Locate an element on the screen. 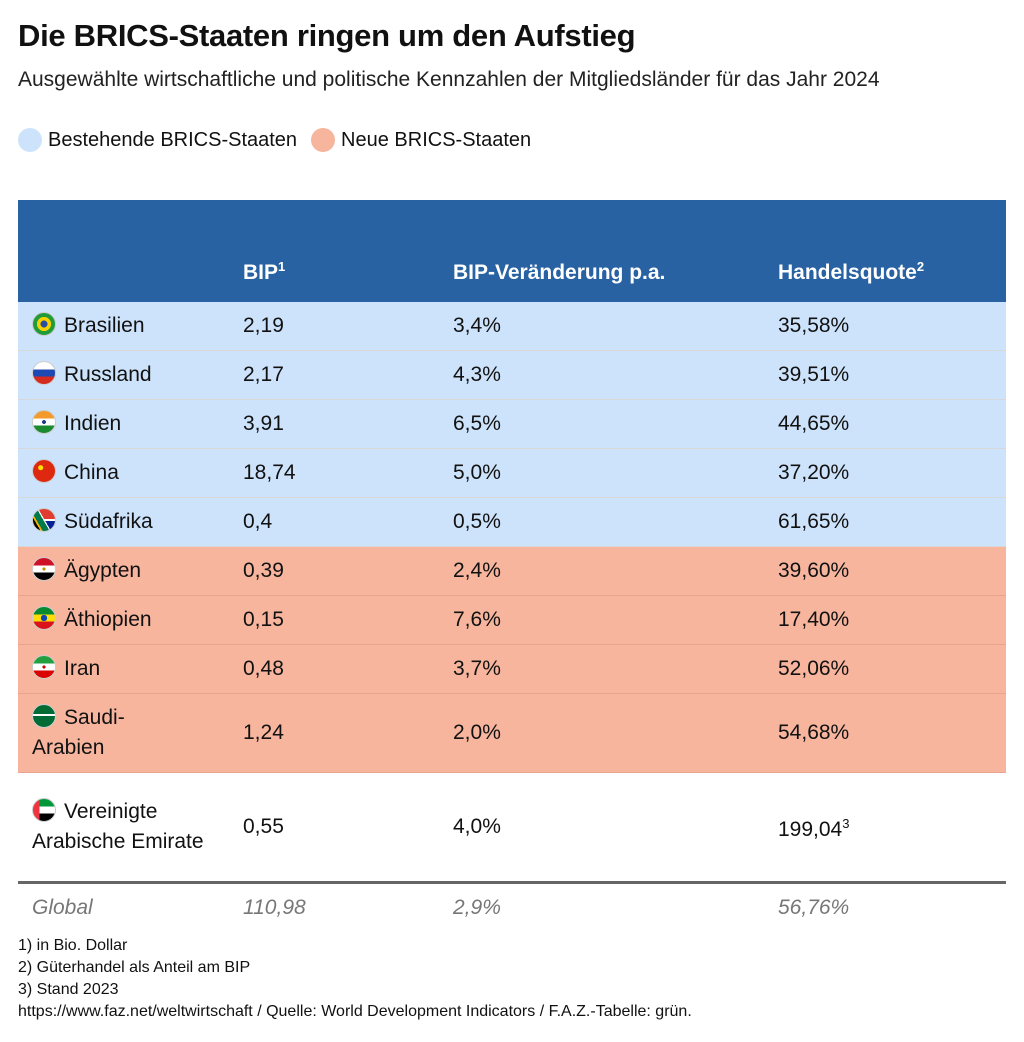 The height and width of the screenshot is (1042, 1024). table-row: Saudi- Arabien 1,24 2,0% 54,68% is located at coordinates (512, 733).